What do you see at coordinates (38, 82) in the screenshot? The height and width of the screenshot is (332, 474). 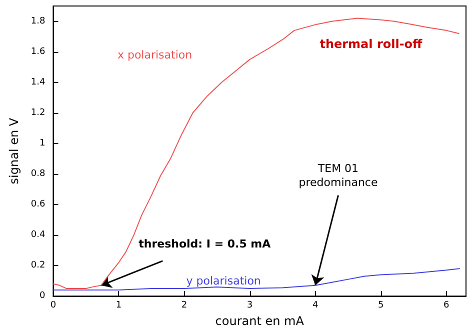 I see `y-tick-label: 1.4` at bounding box center [38, 82].